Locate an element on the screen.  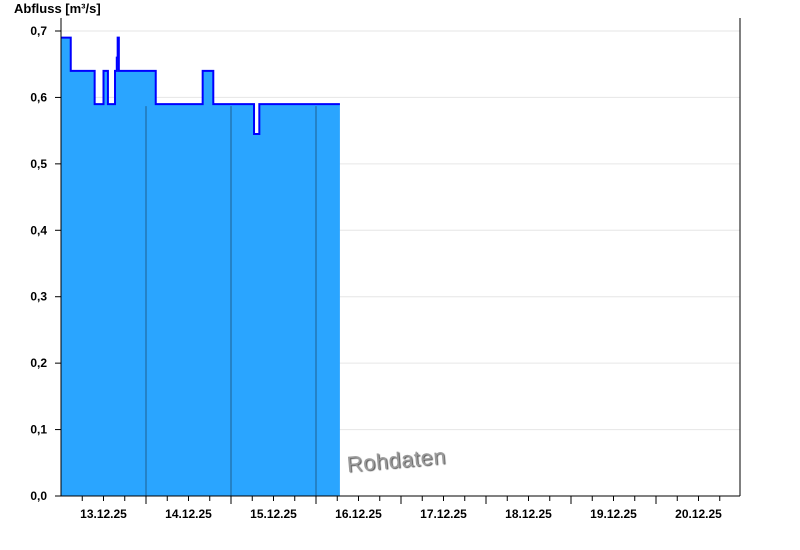
x-tick-label: 15.12.25 is located at coordinates (273, 514).